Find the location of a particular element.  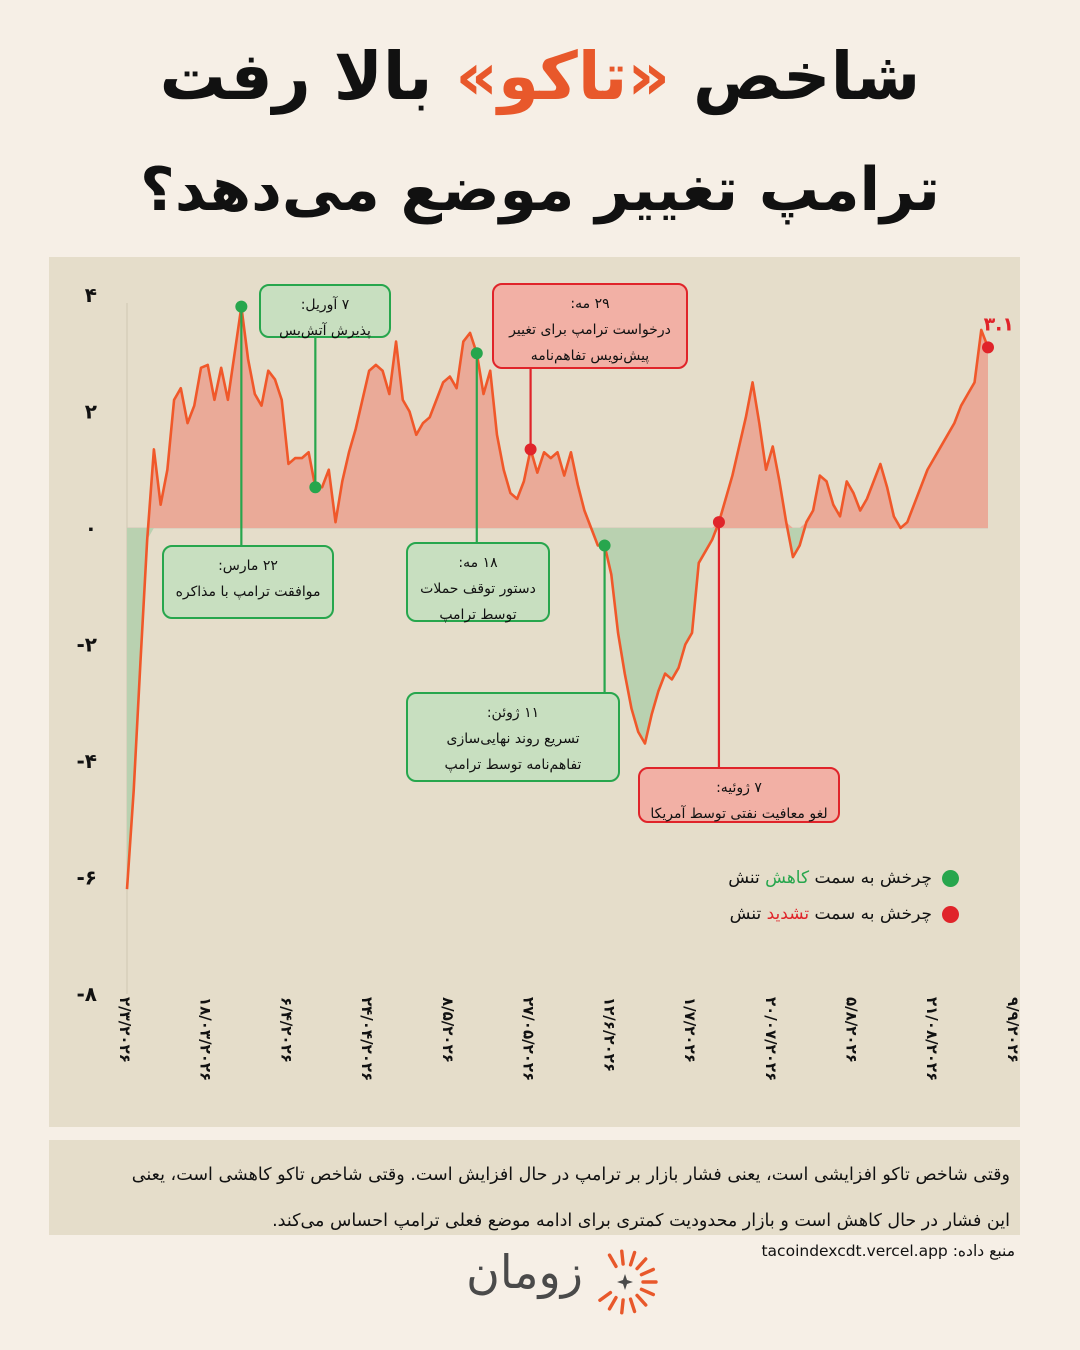

legend-dot-green is located at coordinates (950, 878).